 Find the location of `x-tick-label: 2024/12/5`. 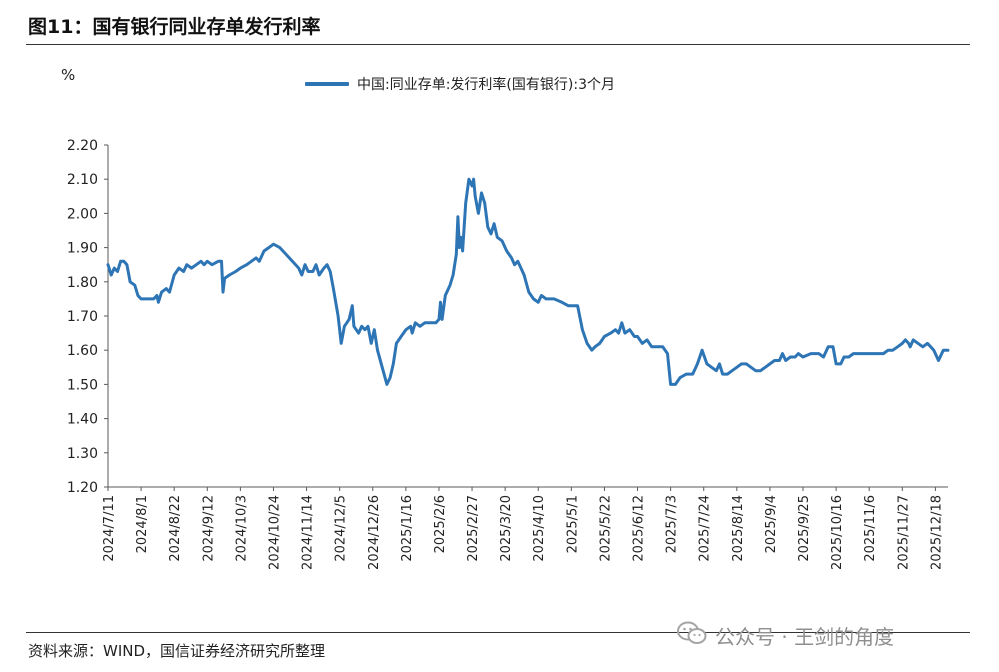

x-tick-label: 2024/12/5 is located at coordinates (341, 528).